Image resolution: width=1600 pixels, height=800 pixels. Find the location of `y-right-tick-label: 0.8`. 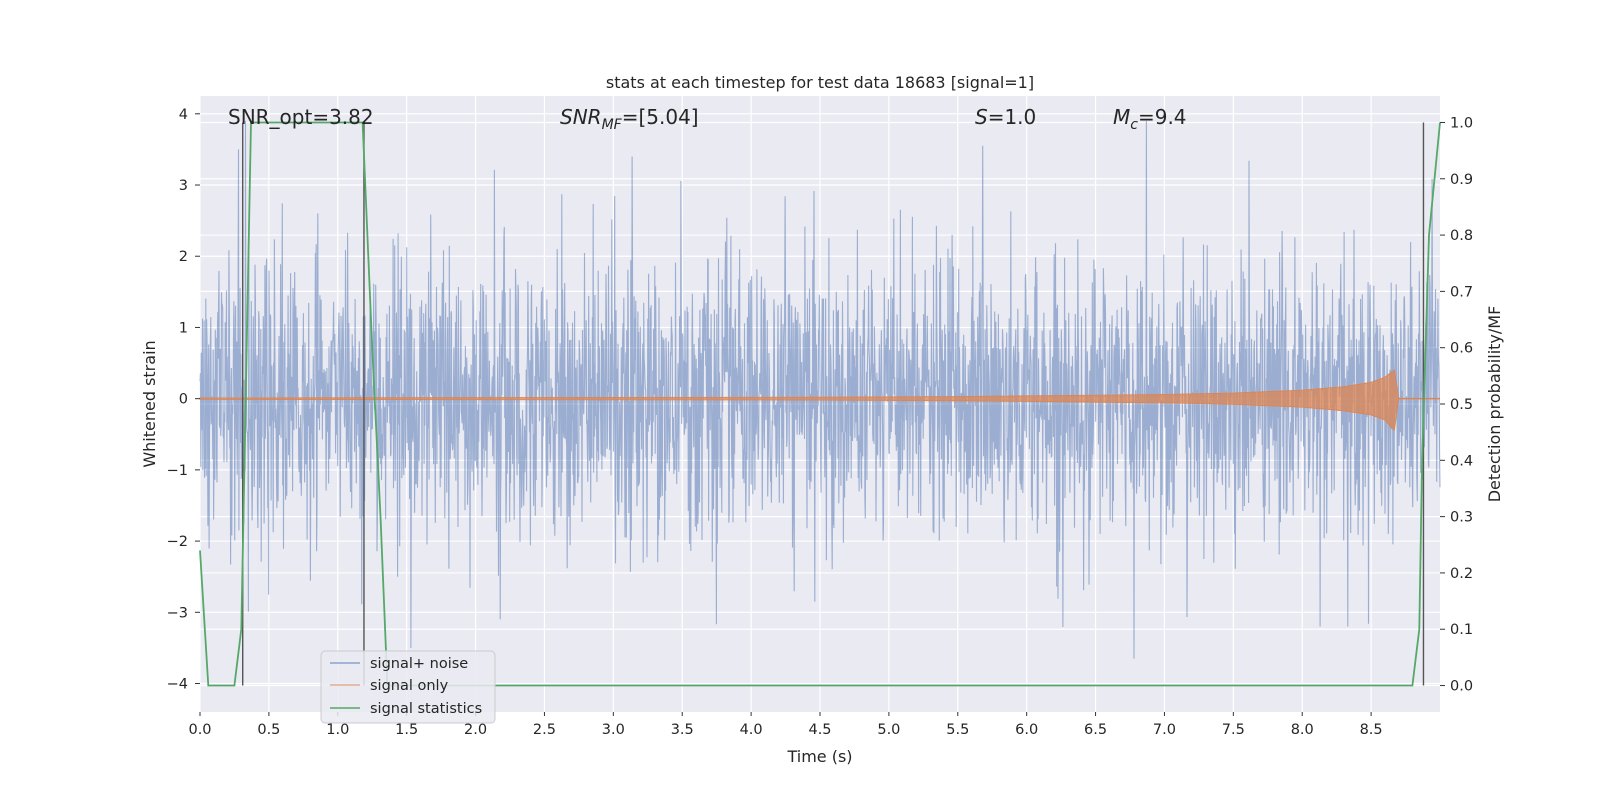

y-right-tick-label: 0.8 is located at coordinates (1461, 236).